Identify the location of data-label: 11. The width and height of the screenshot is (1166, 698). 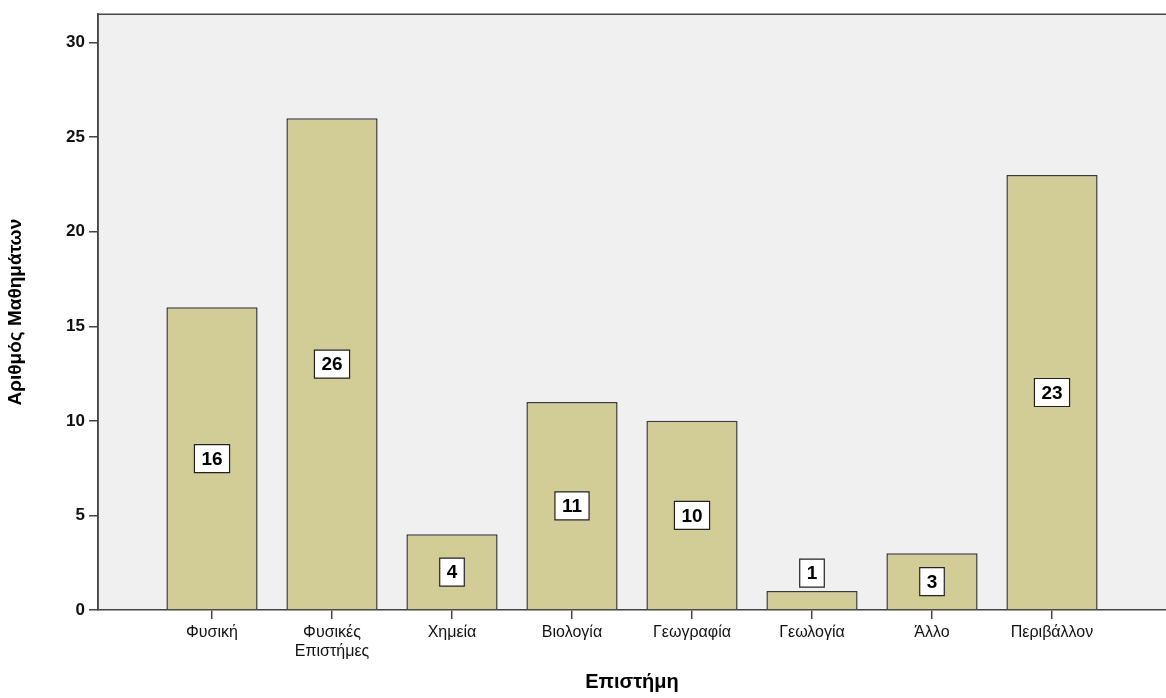
(572, 506).